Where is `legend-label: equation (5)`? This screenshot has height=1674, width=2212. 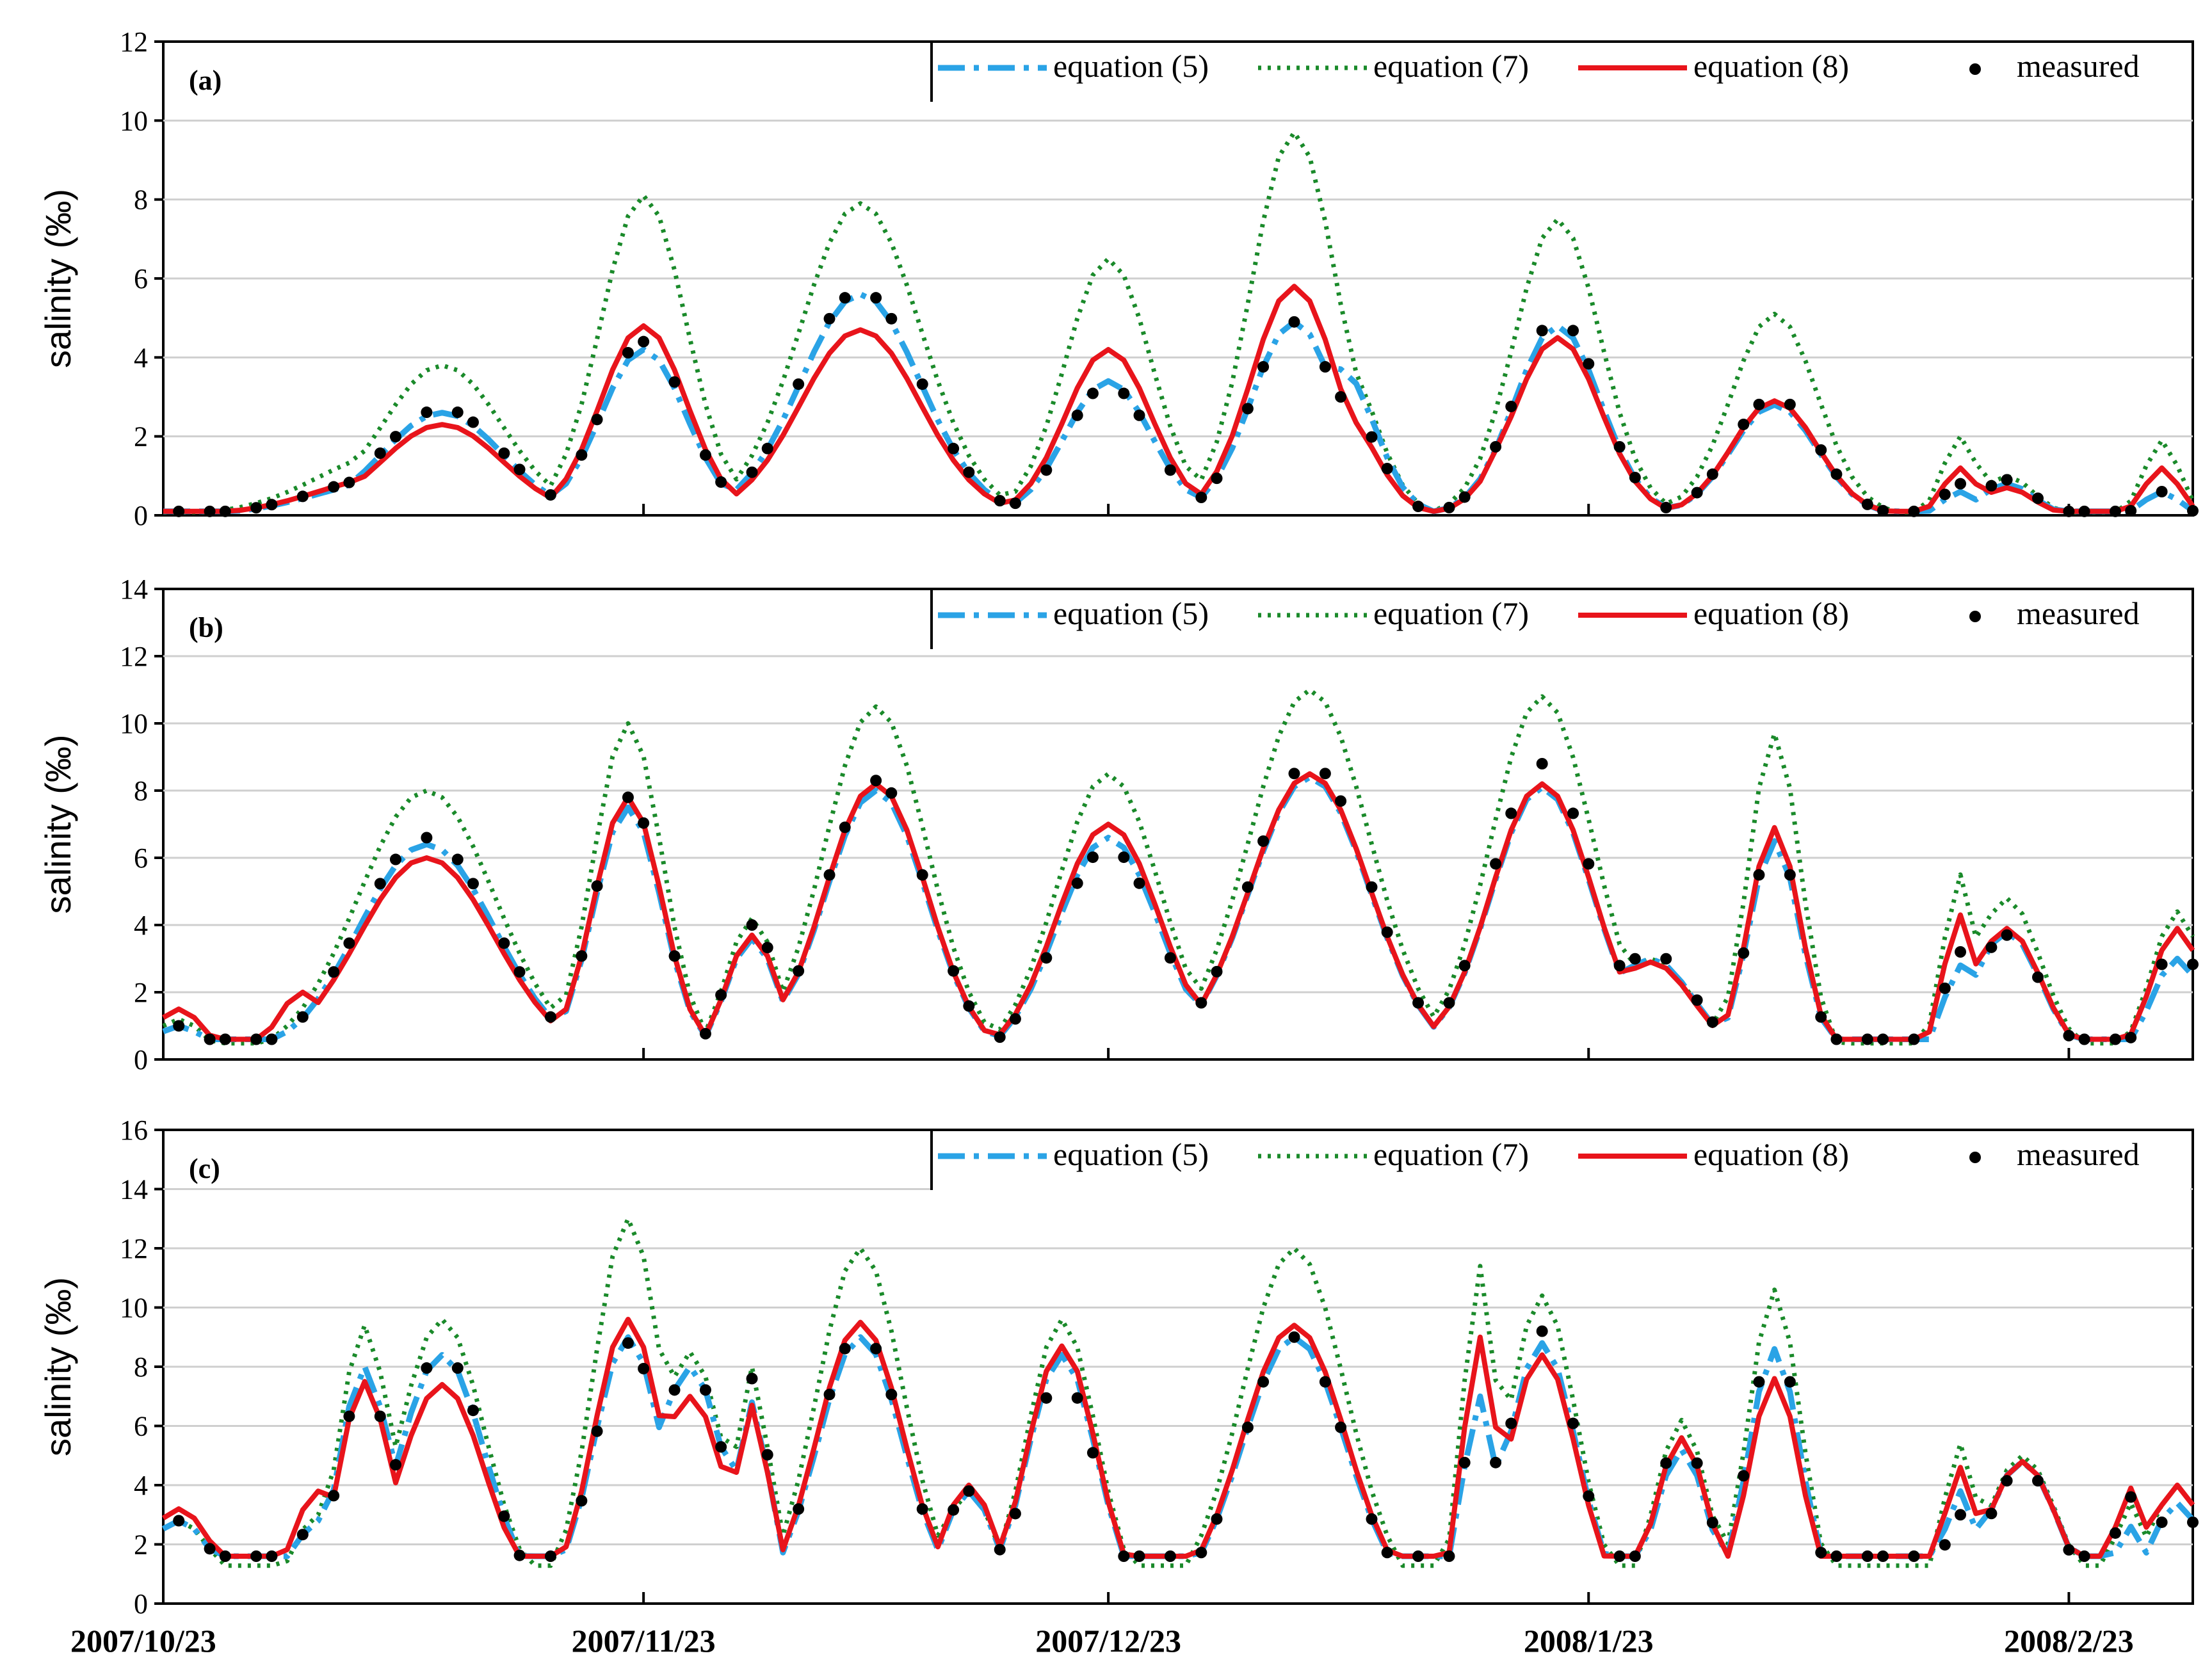
legend-label: equation (5) is located at coordinates (1131, 613).